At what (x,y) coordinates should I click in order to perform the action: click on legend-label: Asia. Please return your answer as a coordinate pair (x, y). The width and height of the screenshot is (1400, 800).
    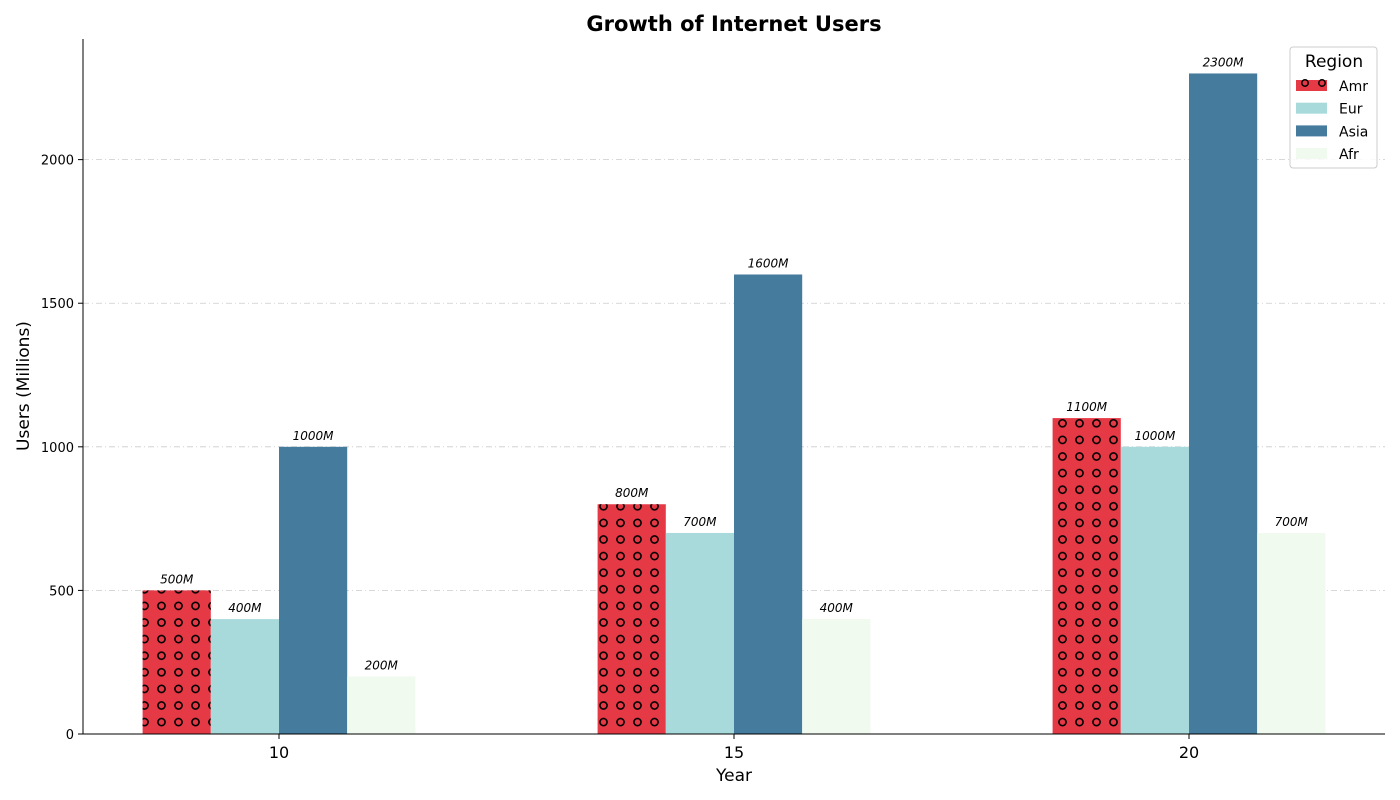
    Looking at the image, I should click on (1353, 132).